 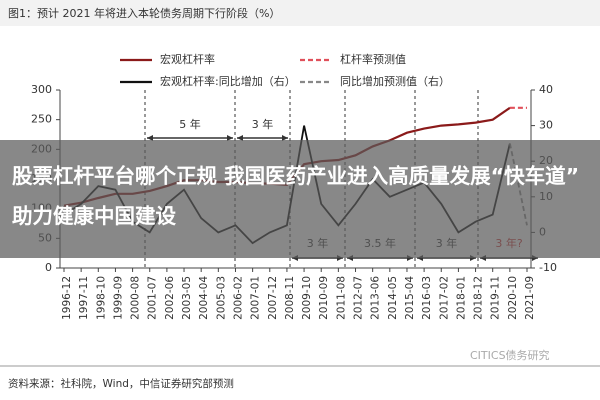 I want to click on x-tick-label: 2007-01, so click(x=256, y=298).